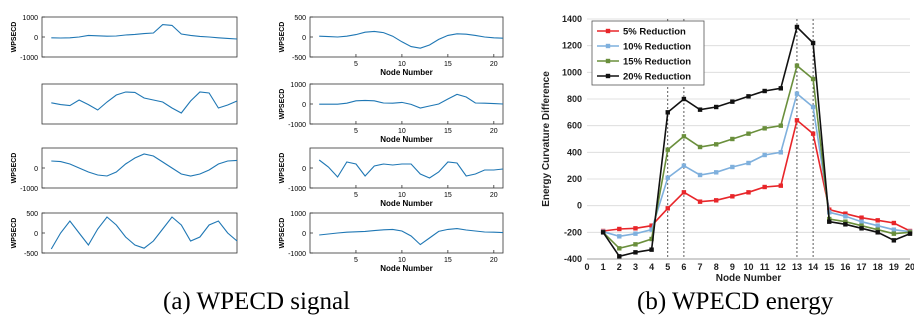 The image size is (914, 327). I want to click on x-tick-label: 10, so click(748, 267).